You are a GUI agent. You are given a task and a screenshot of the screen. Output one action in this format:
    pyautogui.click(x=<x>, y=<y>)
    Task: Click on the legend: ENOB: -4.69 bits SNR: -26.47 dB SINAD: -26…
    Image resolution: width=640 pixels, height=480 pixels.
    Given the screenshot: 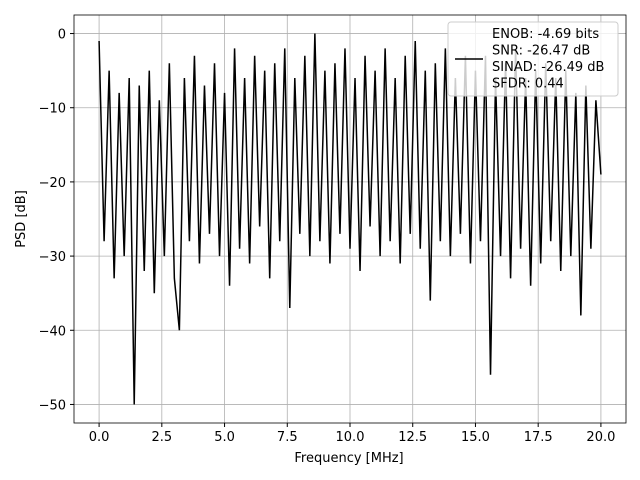 What is the action you would take?
    pyautogui.click(x=533, y=59)
    